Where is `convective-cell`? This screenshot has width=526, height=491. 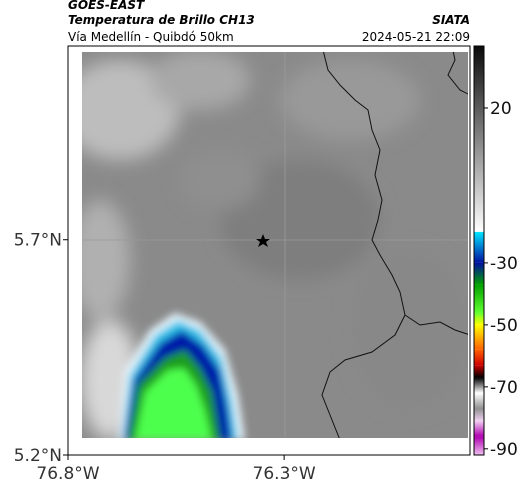
convective-cell is located at coordinates (181, 375).